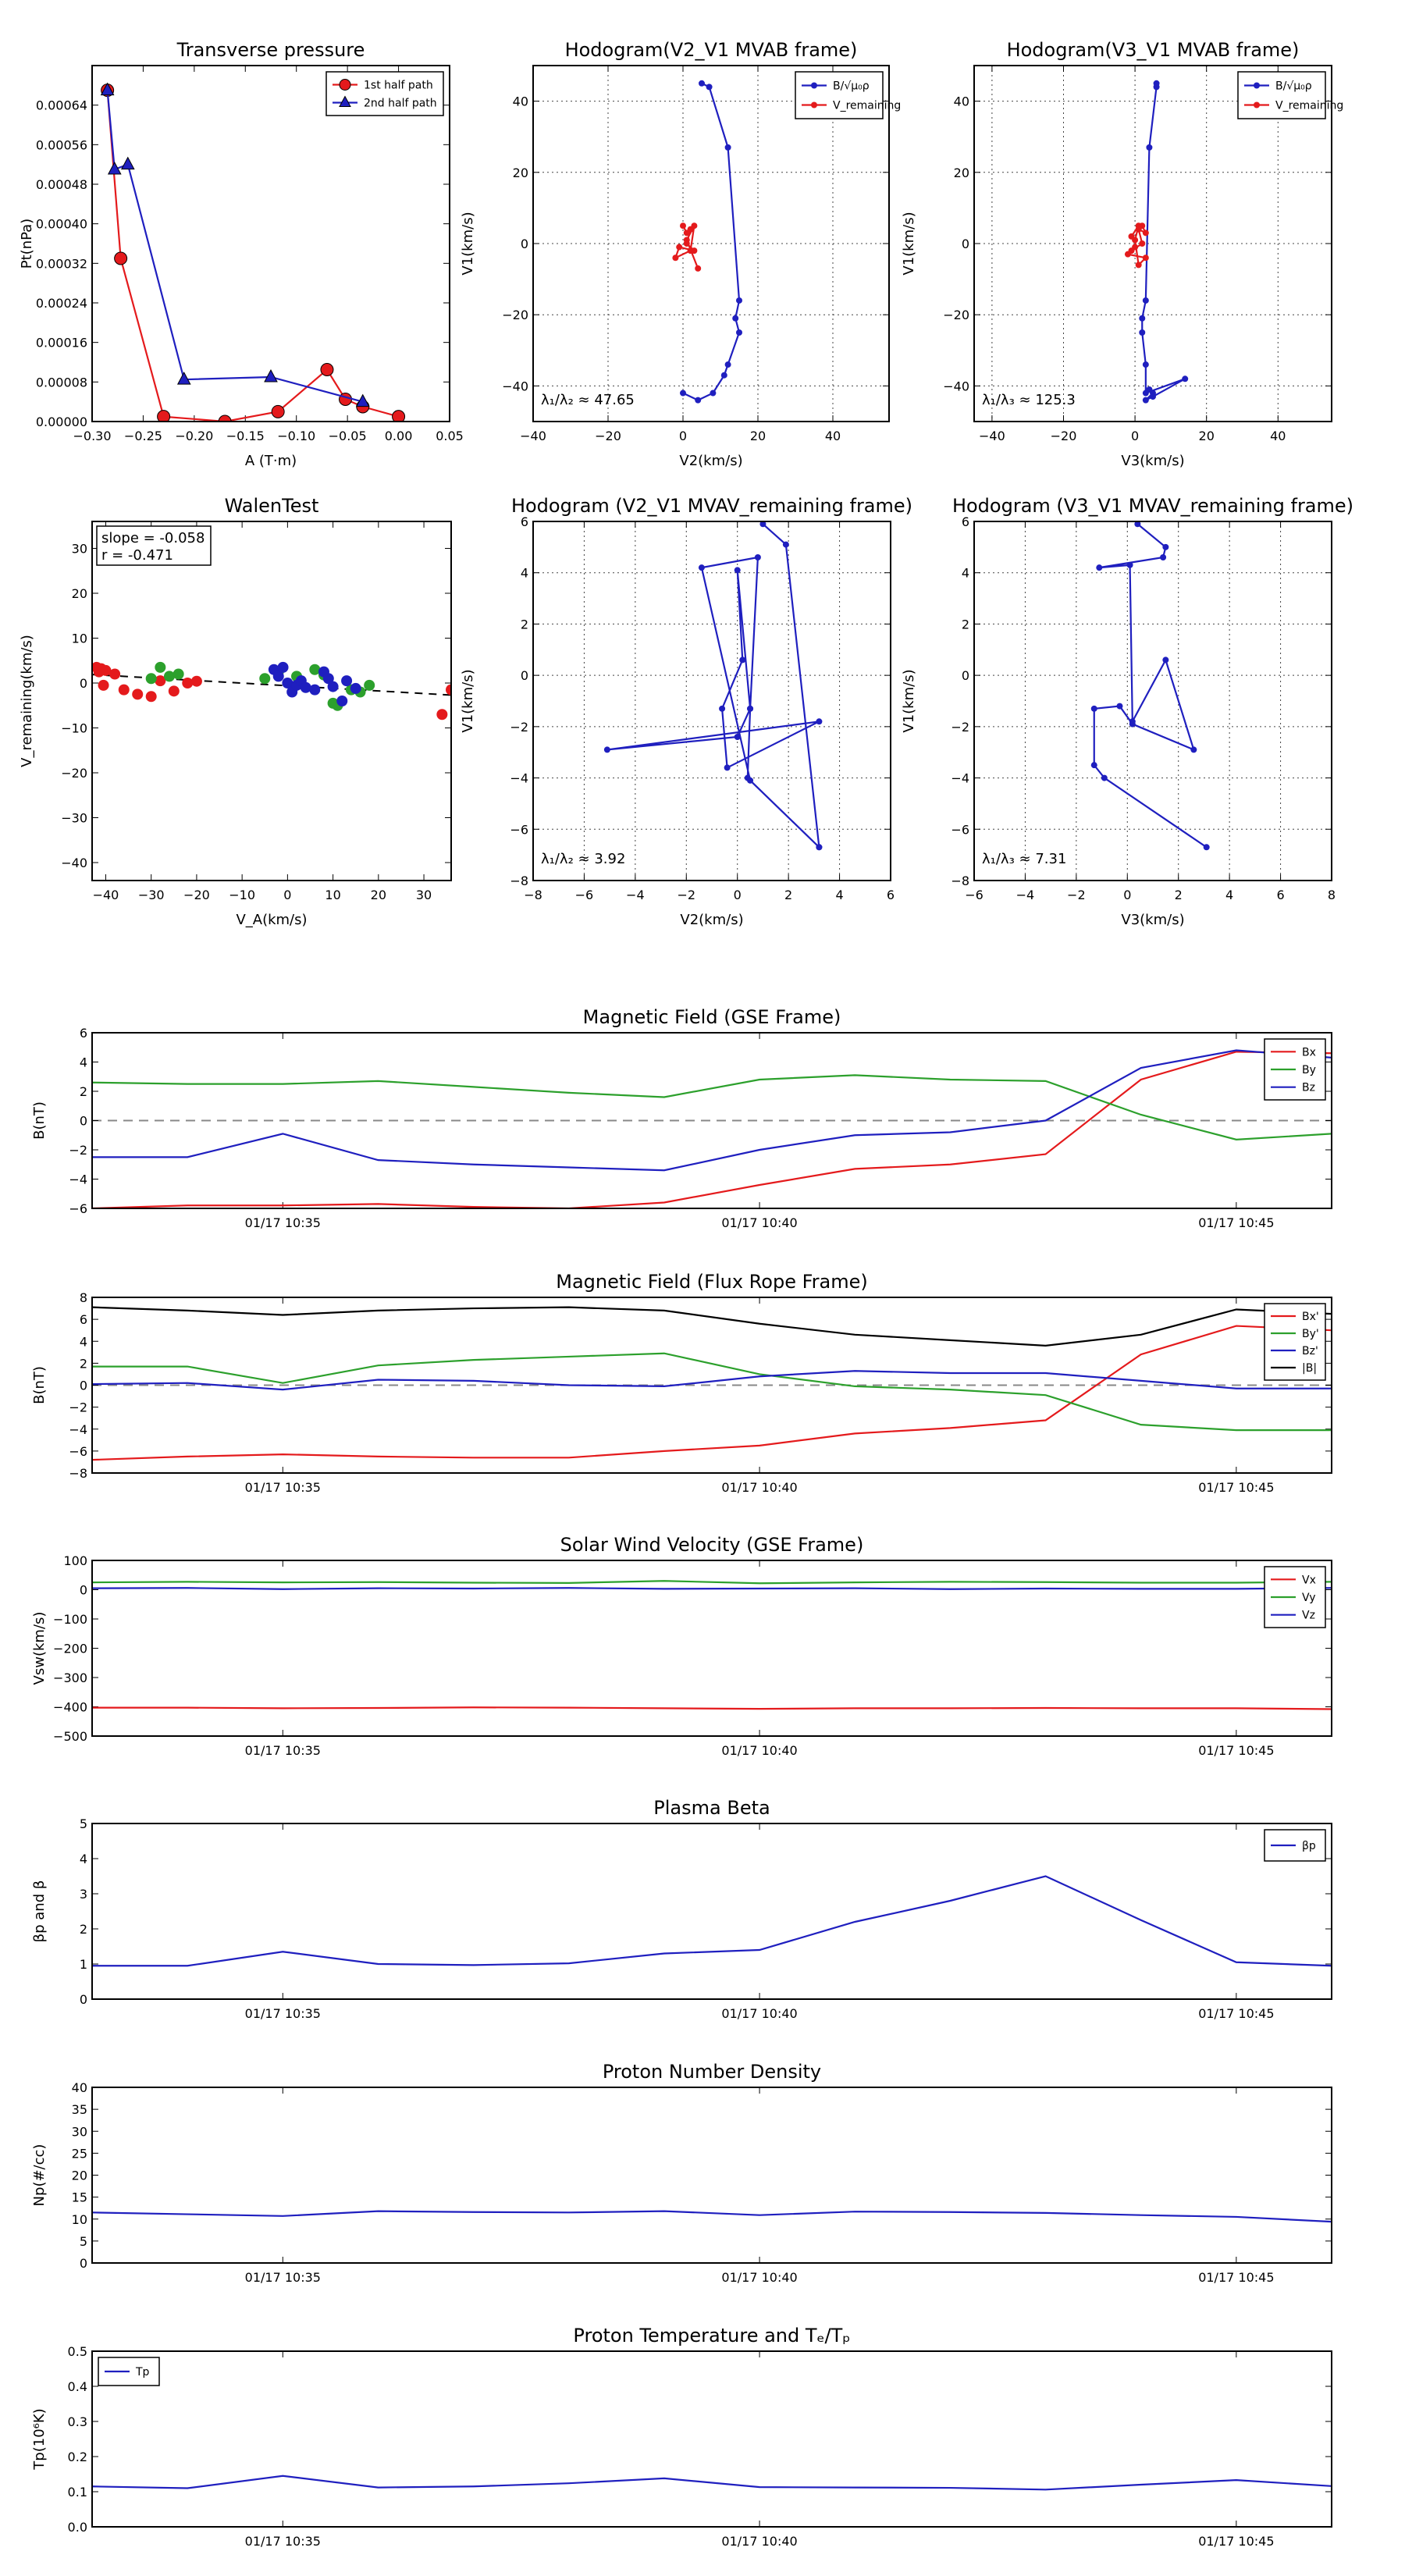 This screenshot has width=1405, height=2576. Describe the element at coordinates (84, 1823) in the screenshot. I see `y-tick-label: 5` at that location.